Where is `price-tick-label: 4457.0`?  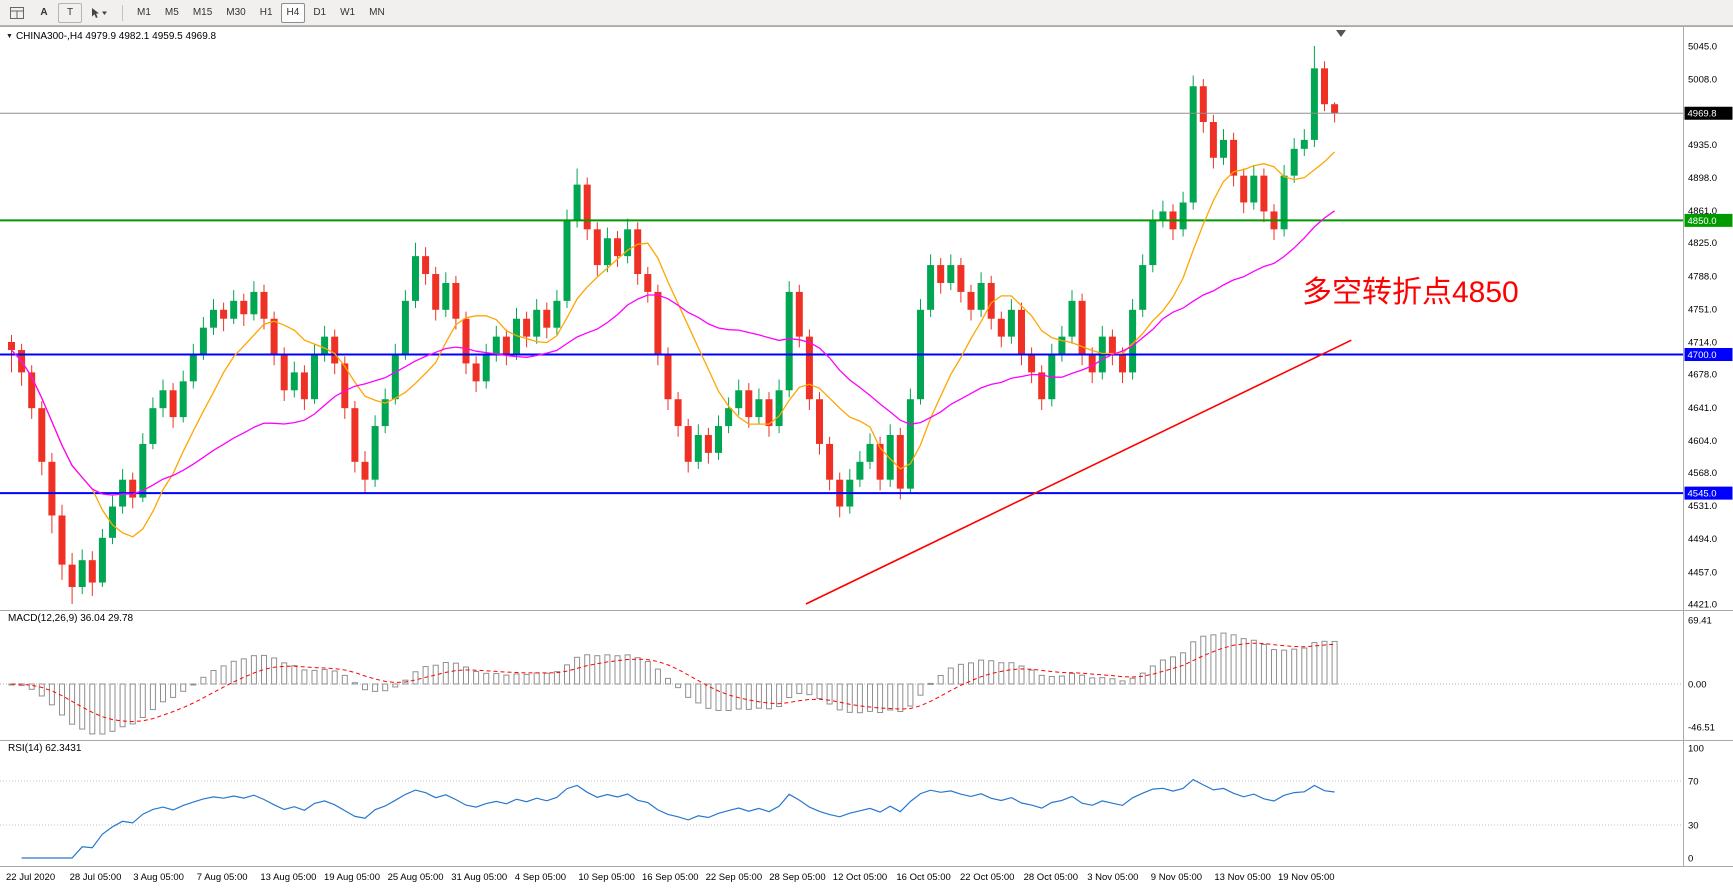 price-tick-label: 4457.0 is located at coordinates (1702, 572).